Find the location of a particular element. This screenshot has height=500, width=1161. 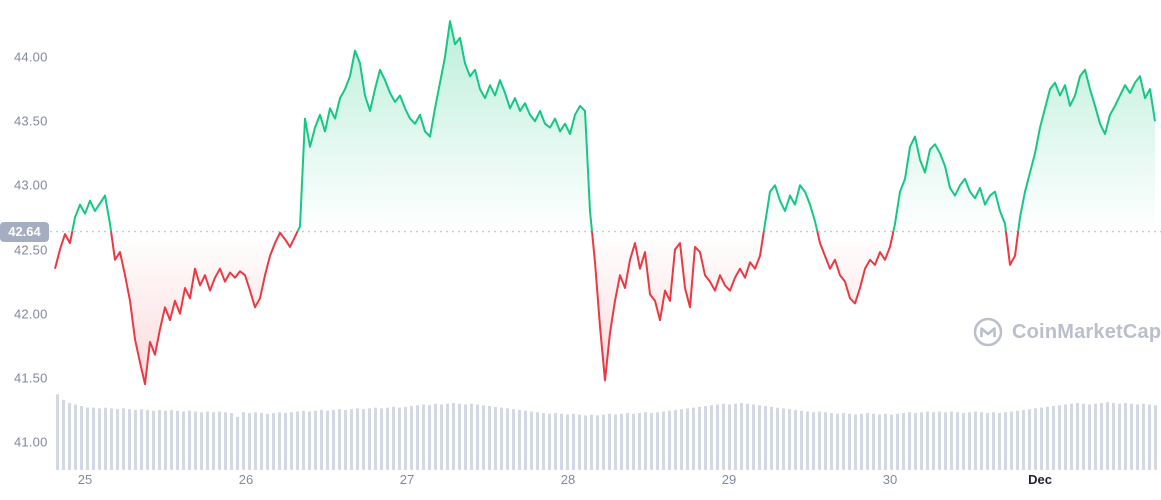

y-axis-label: 43.50 is located at coordinates (31, 121).